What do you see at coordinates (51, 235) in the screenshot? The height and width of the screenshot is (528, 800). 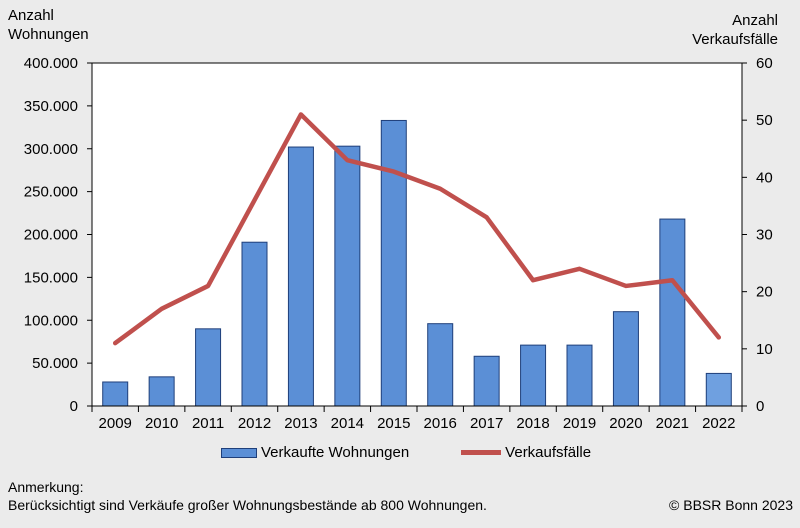 I see `left-tick-label: 200.000` at bounding box center [51, 235].